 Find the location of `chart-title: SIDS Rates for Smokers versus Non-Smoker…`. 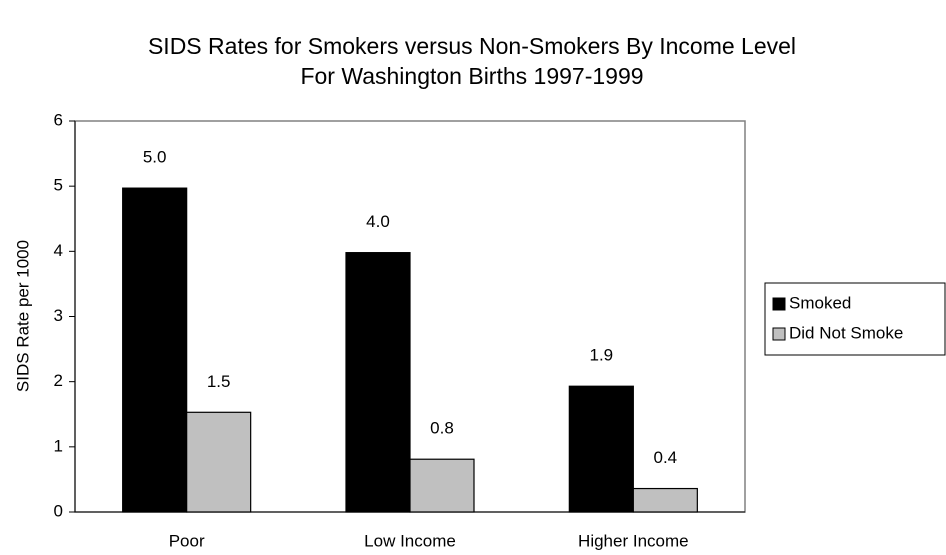

chart-title: SIDS Rates for Smokers versus Non-Smoker… is located at coordinates (472, 46).